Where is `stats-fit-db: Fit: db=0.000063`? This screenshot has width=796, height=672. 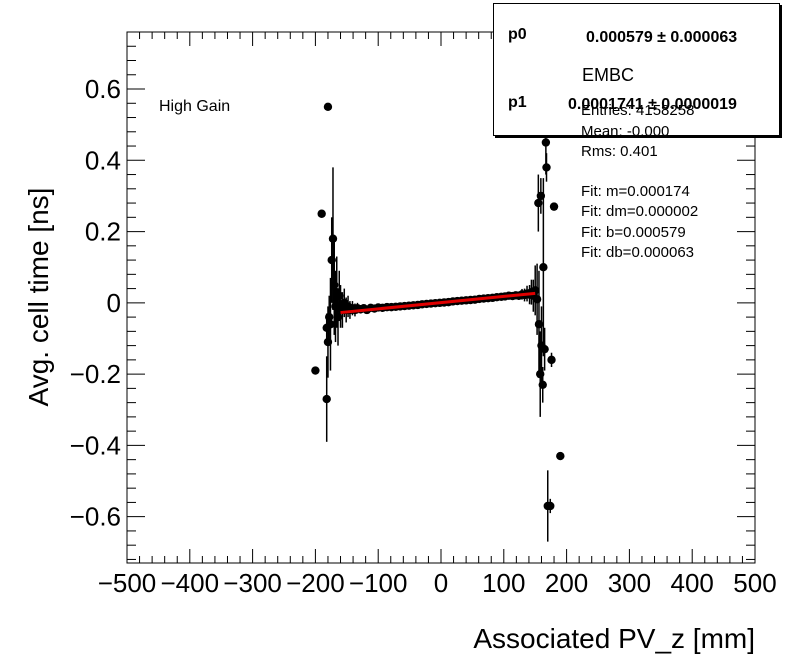 stats-fit-db: Fit: db=0.000063 is located at coordinates (638, 252).